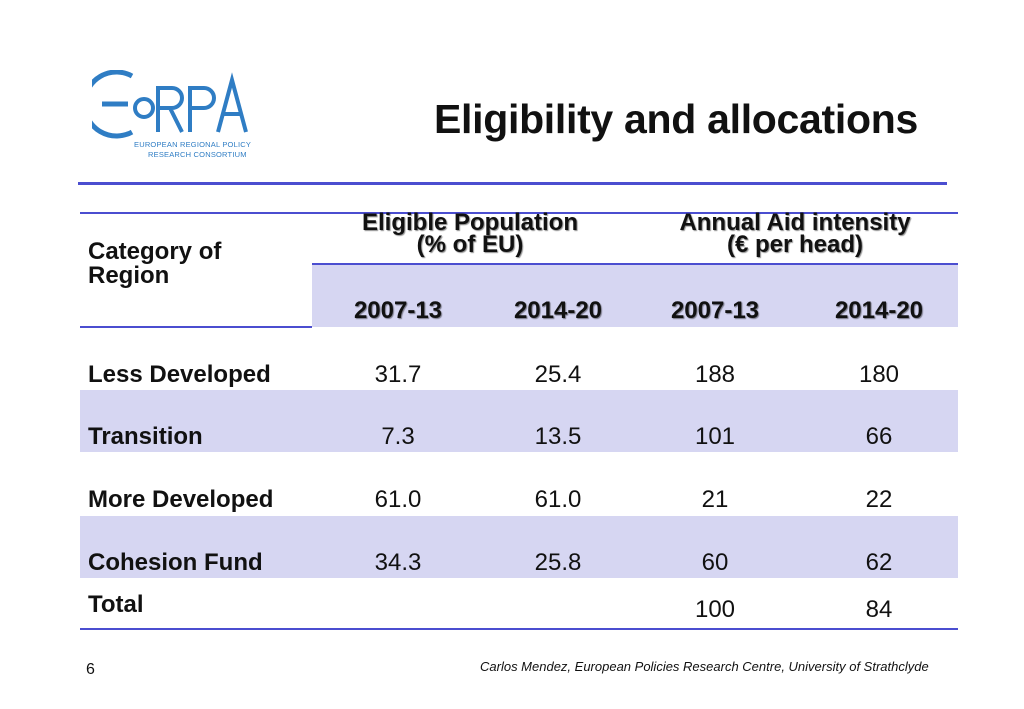 The width and height of the screenshot is (1024, 709). Describe the element at coordinates (519, 629) in the screenshot. I see `table-bottom-rule` at that location.